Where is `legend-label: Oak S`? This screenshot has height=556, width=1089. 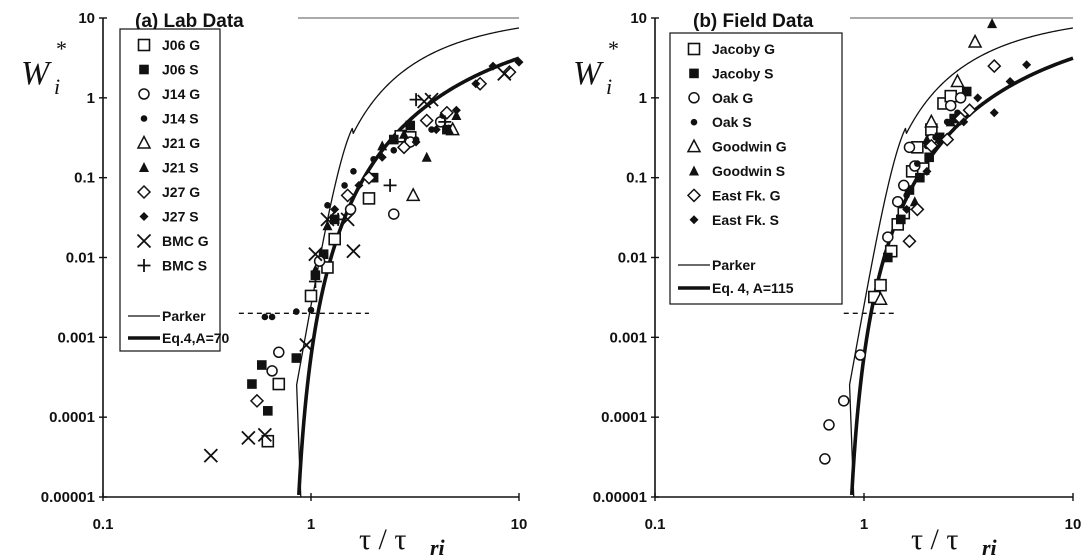 legend-label: Oak S is located at coordinates (732, 122).